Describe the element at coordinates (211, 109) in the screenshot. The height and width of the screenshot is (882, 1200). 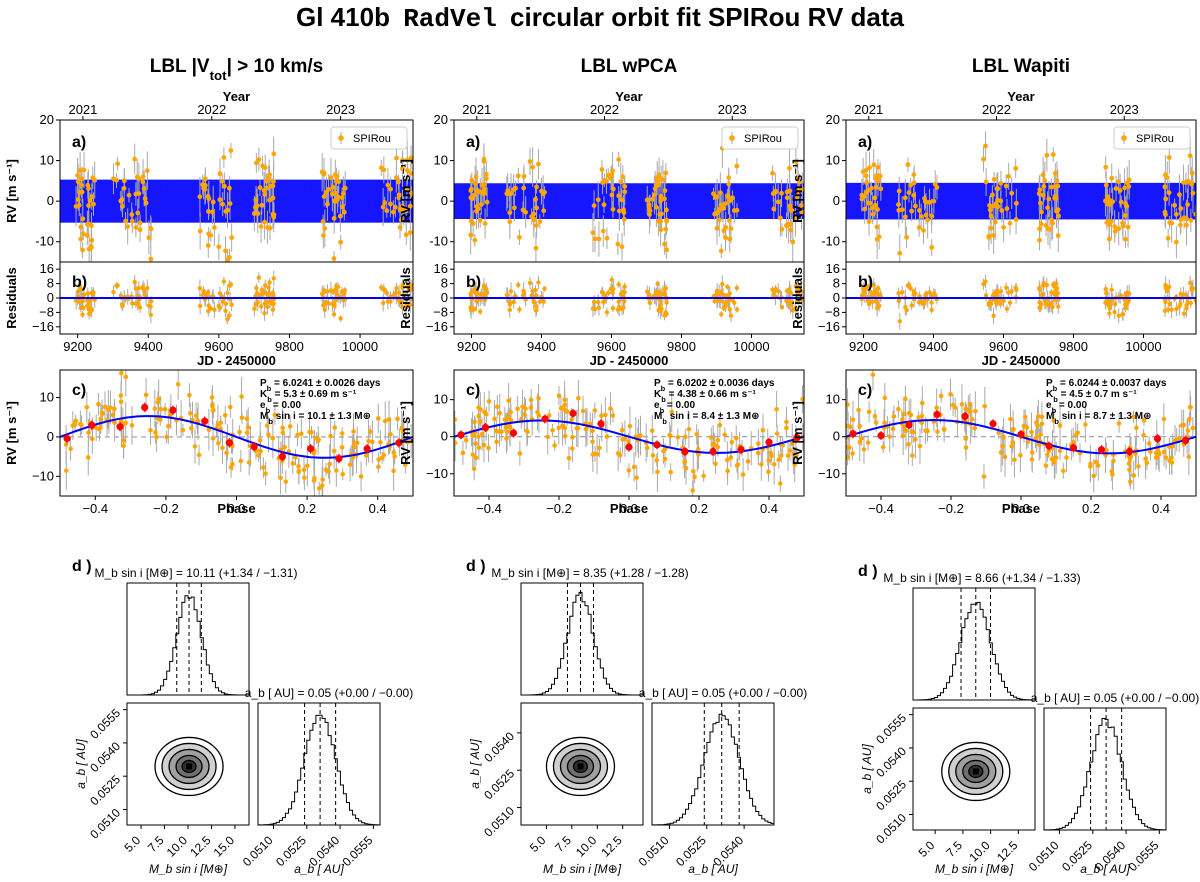
I see `year-tick-label: 2022` at that location.